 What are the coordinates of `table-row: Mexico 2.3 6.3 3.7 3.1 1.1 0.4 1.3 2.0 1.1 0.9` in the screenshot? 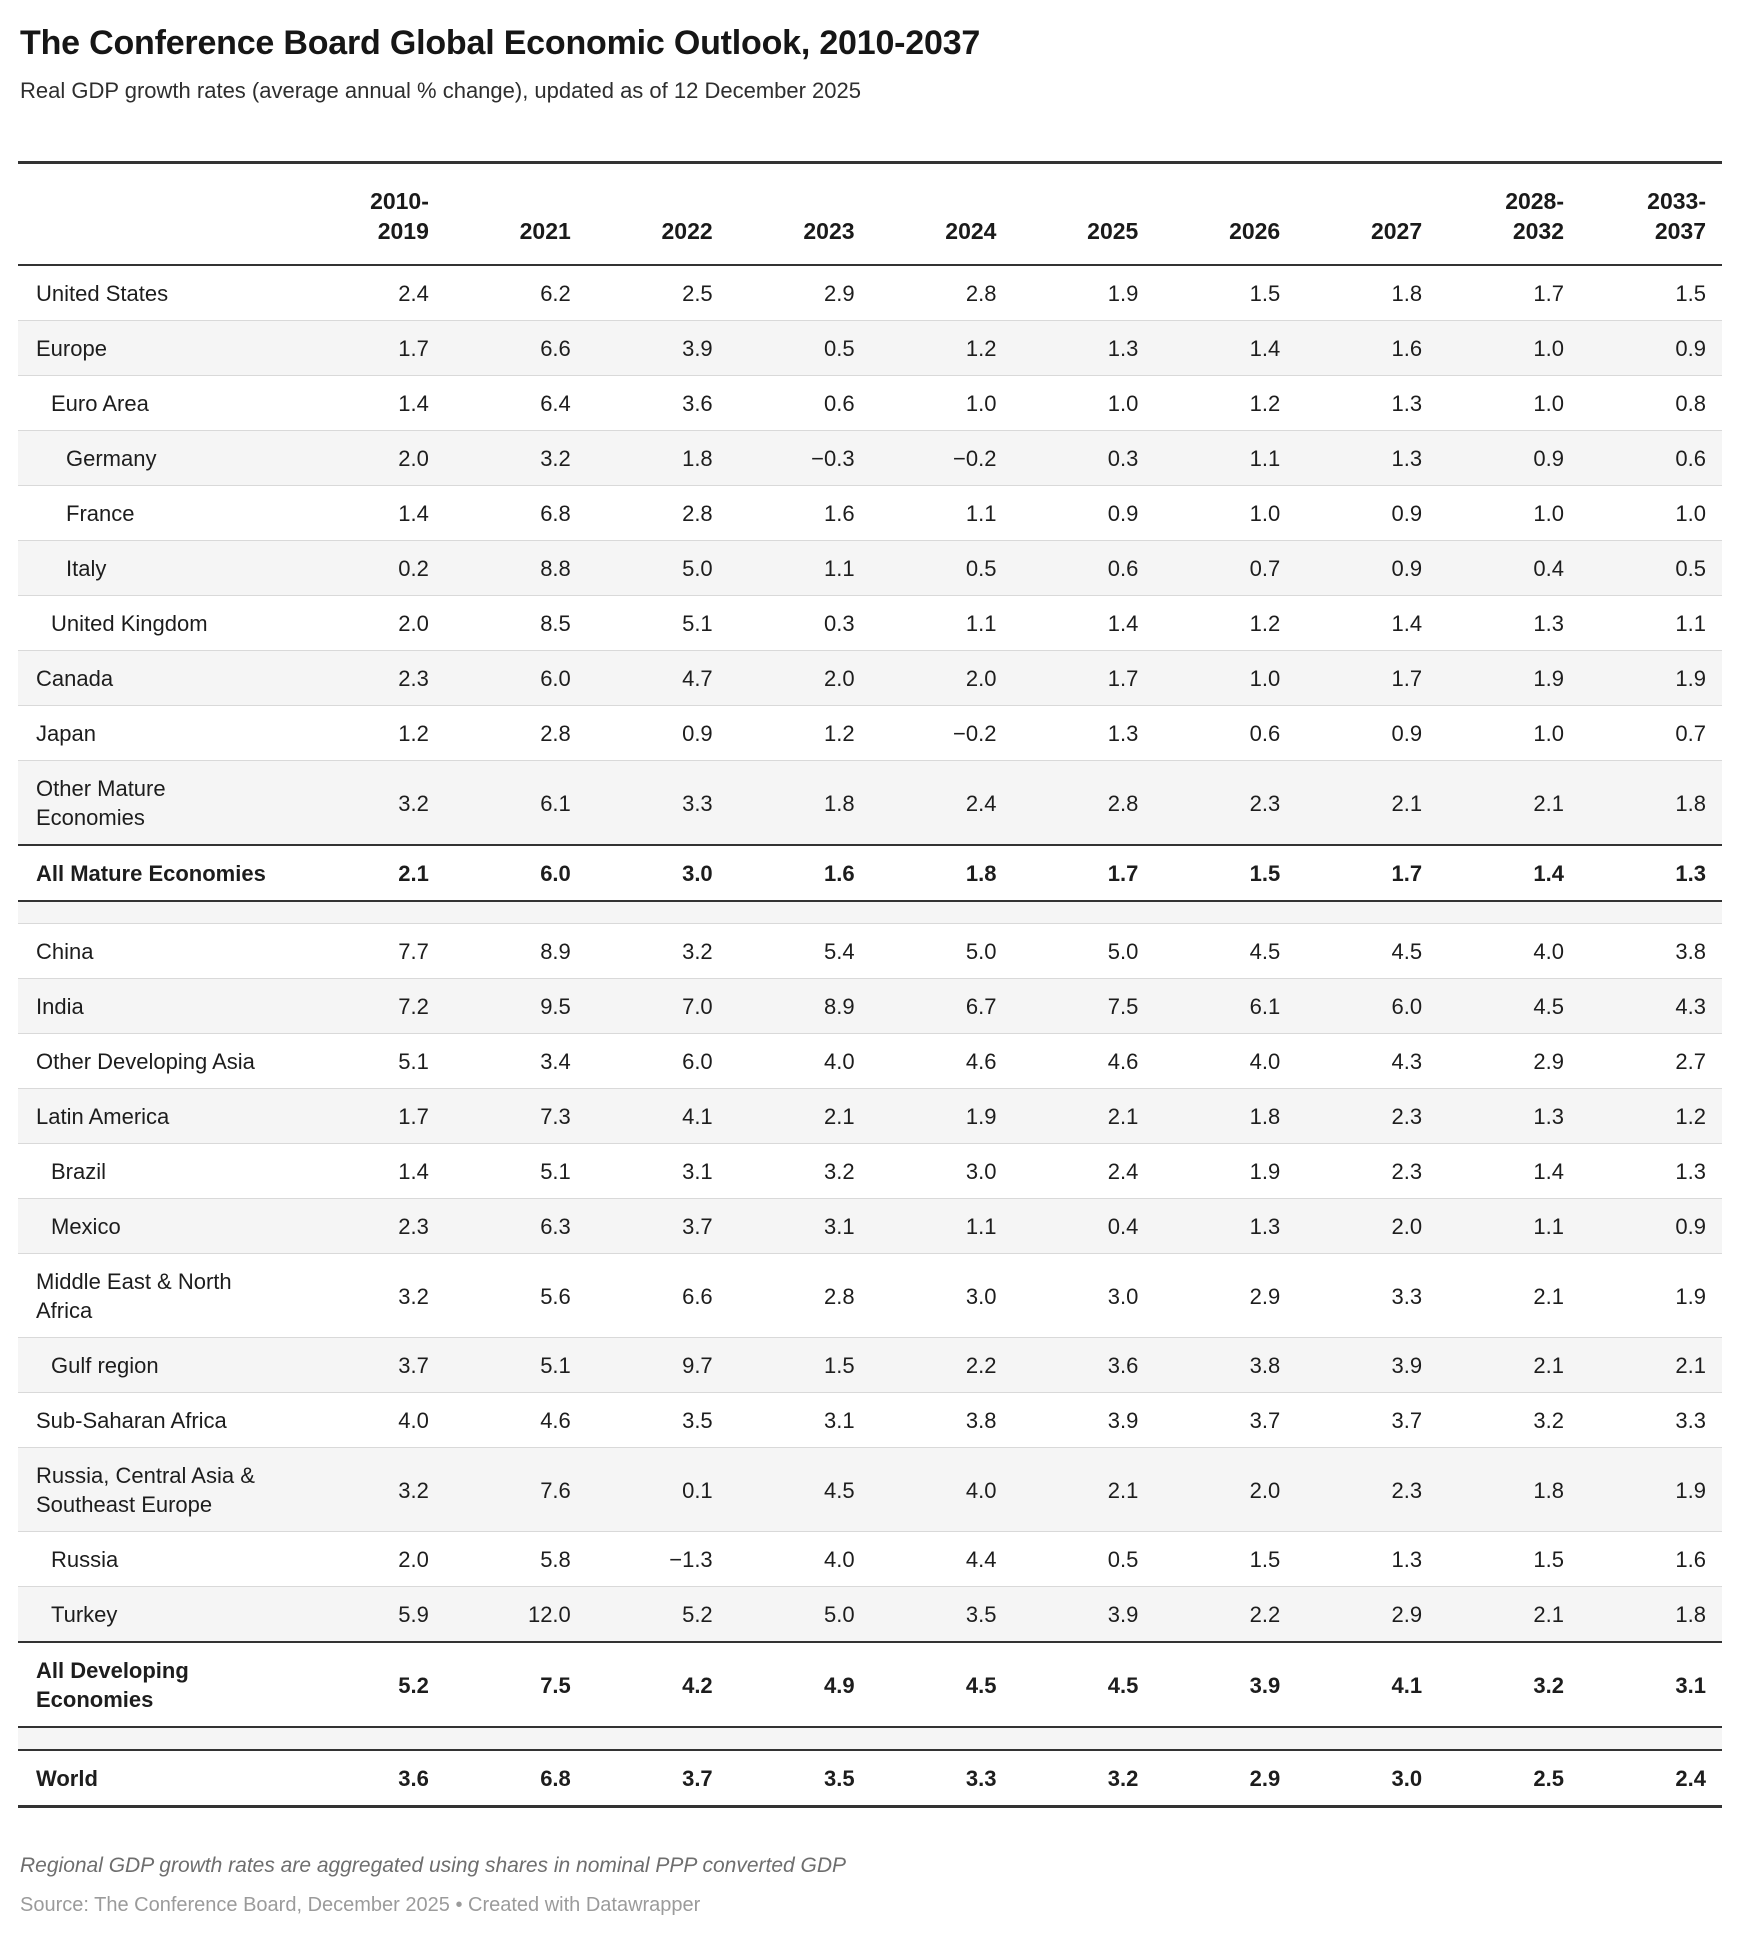 It's located at (870, 1226).